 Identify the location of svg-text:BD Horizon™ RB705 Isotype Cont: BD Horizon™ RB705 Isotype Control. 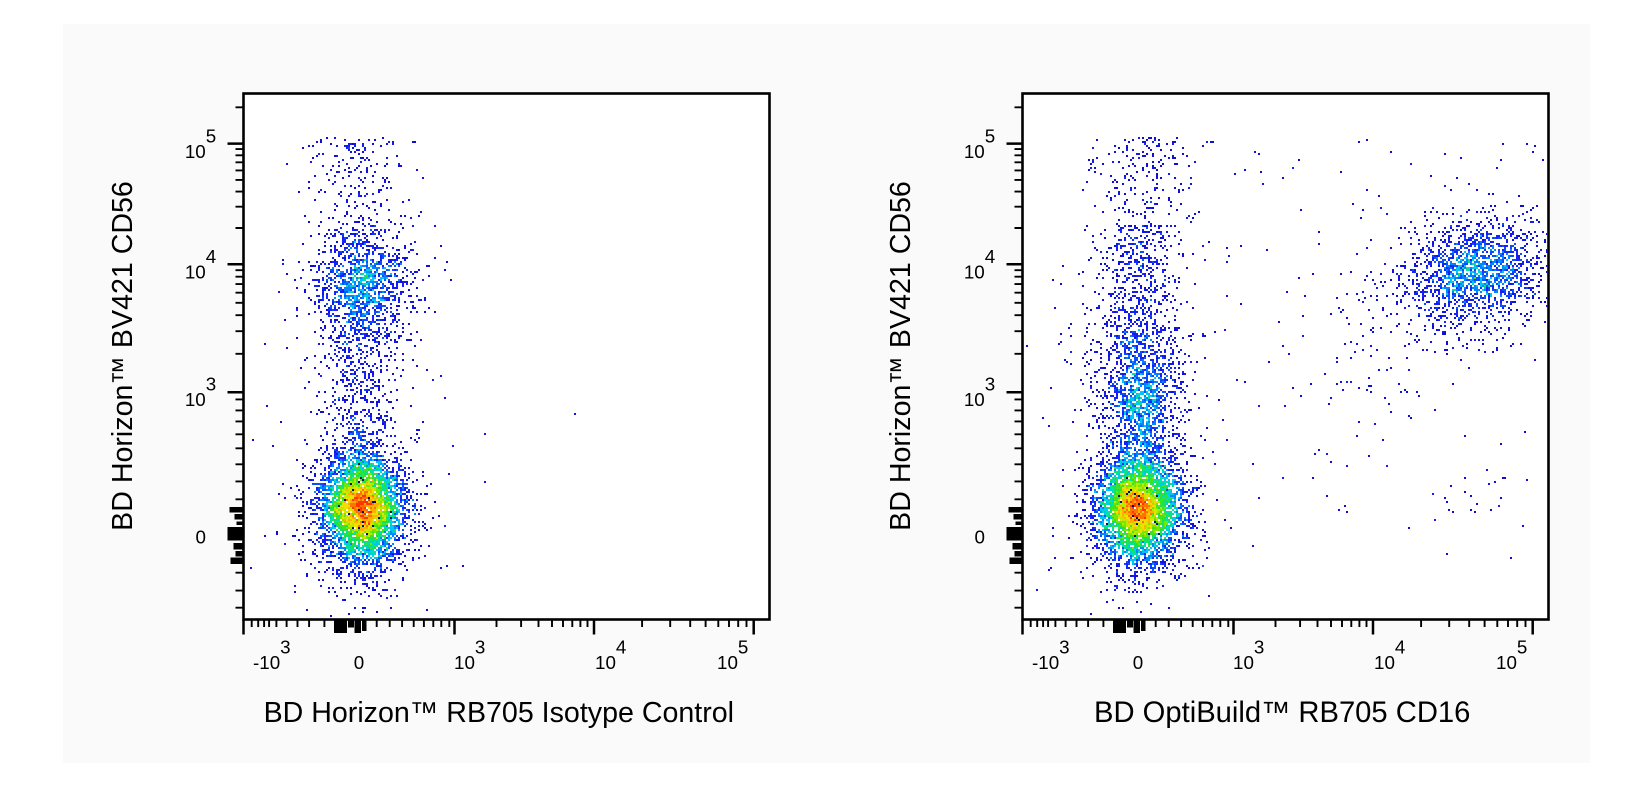
(499, 713).